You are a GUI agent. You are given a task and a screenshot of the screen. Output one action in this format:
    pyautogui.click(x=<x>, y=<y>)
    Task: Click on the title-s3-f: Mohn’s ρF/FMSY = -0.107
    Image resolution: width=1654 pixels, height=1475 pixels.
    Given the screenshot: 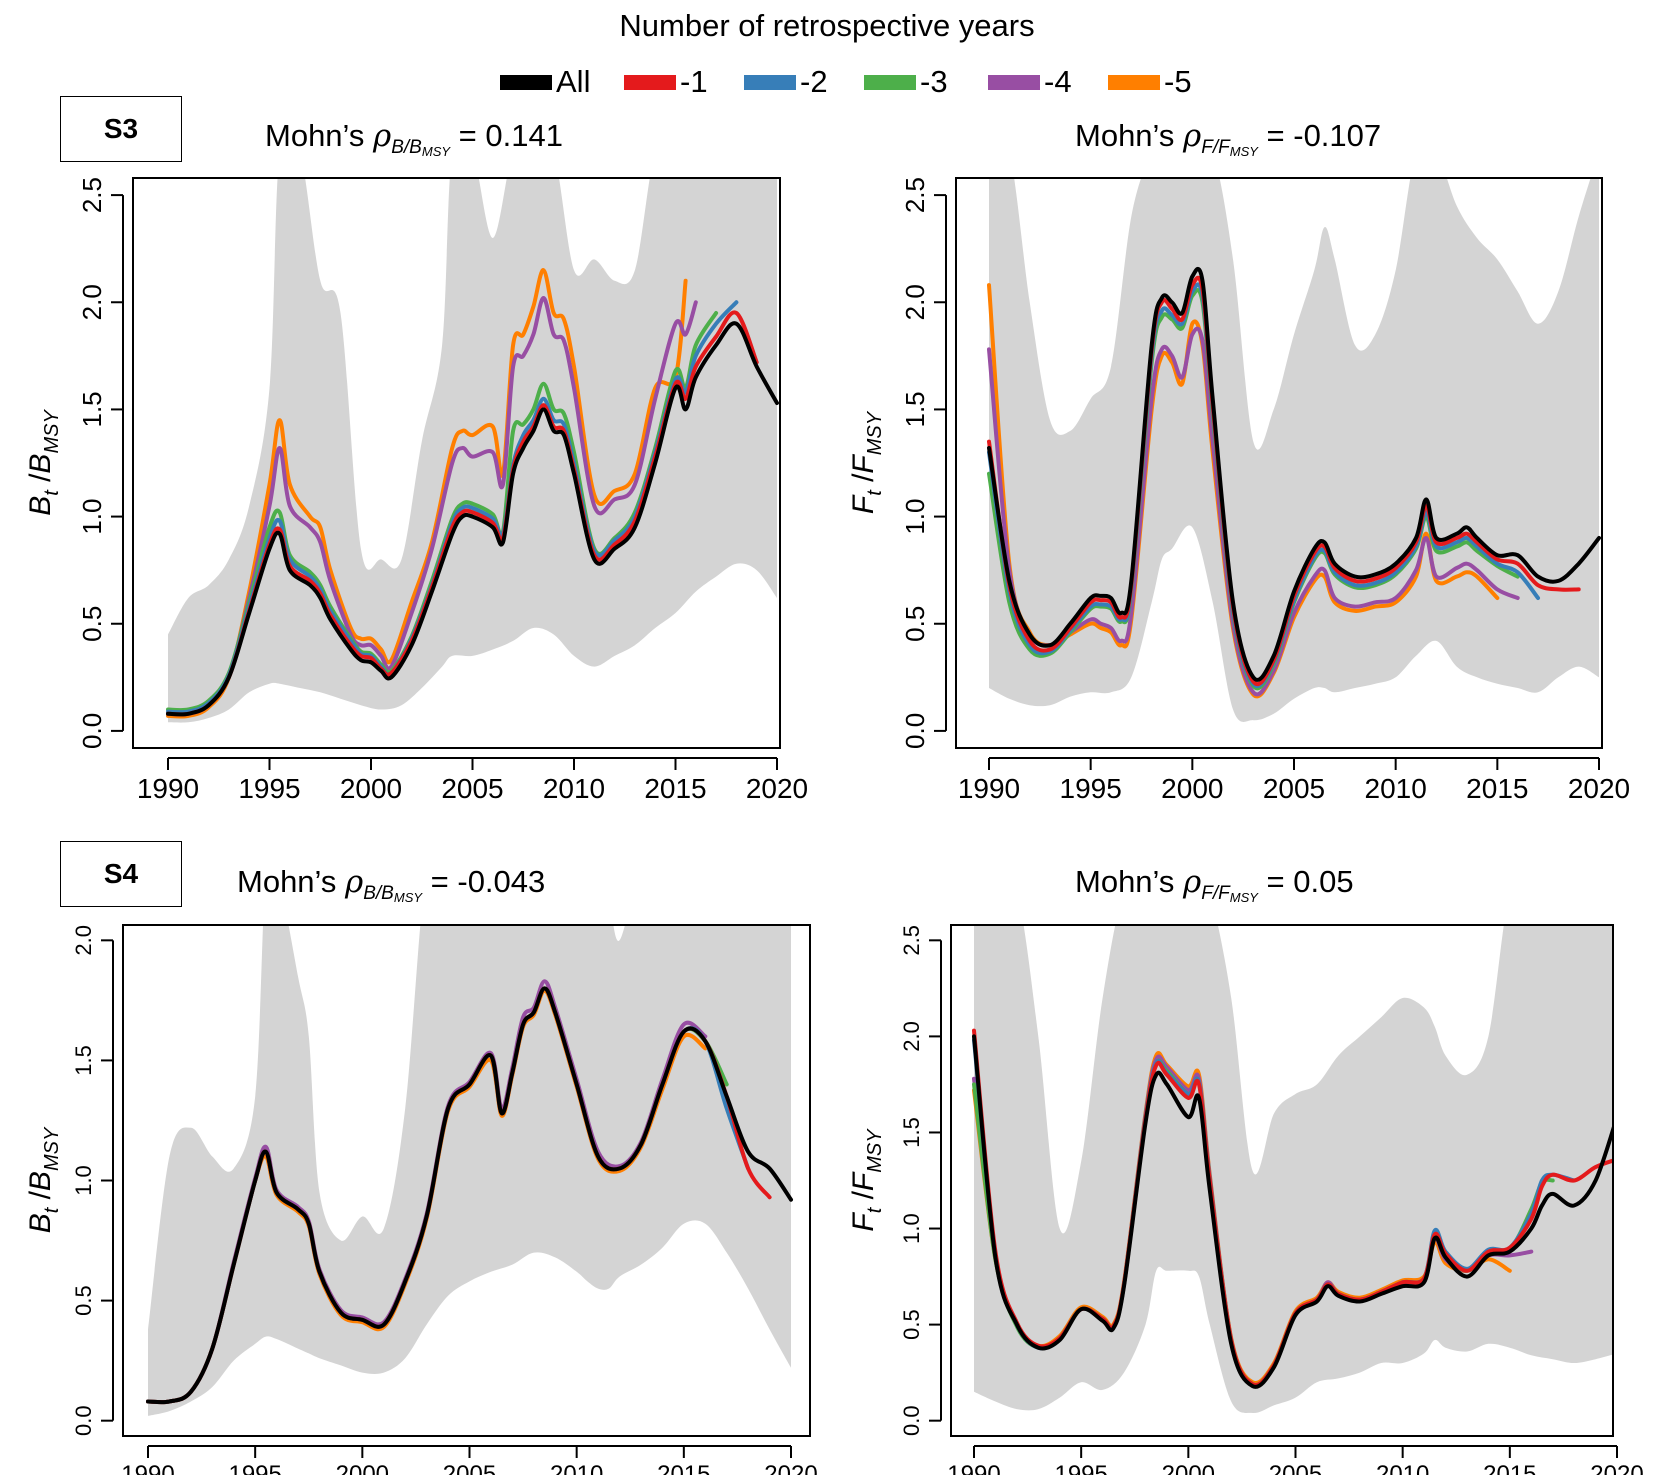 What is the action you would take?
    pyautogui.click(x=1228, y=138)
    